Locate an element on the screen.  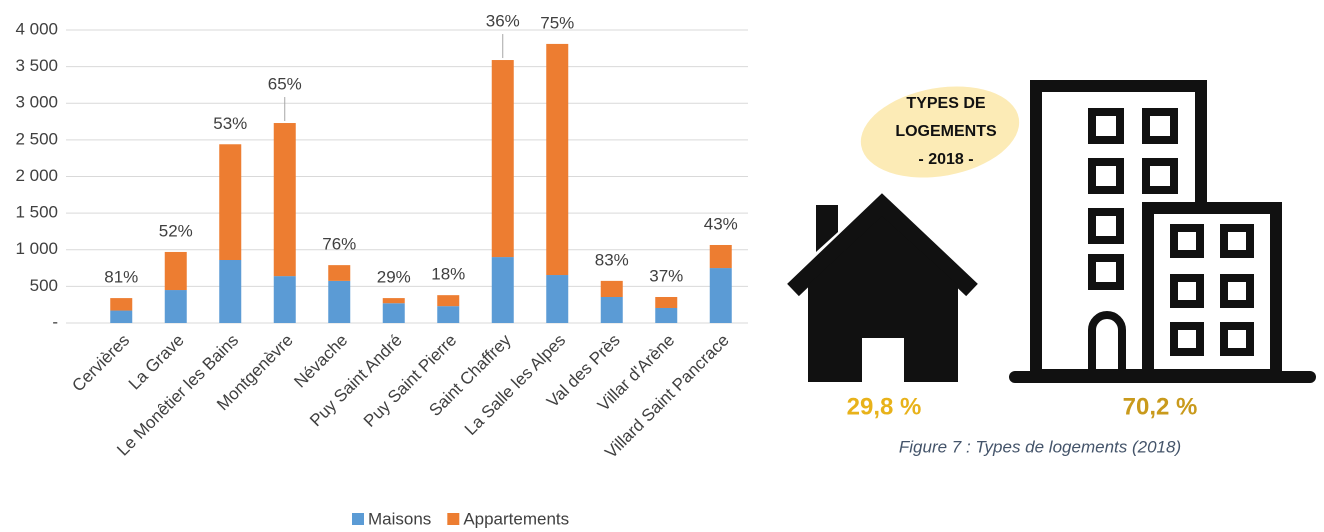
y-tick-label: 3 000 is located at coordinates (36, 102).